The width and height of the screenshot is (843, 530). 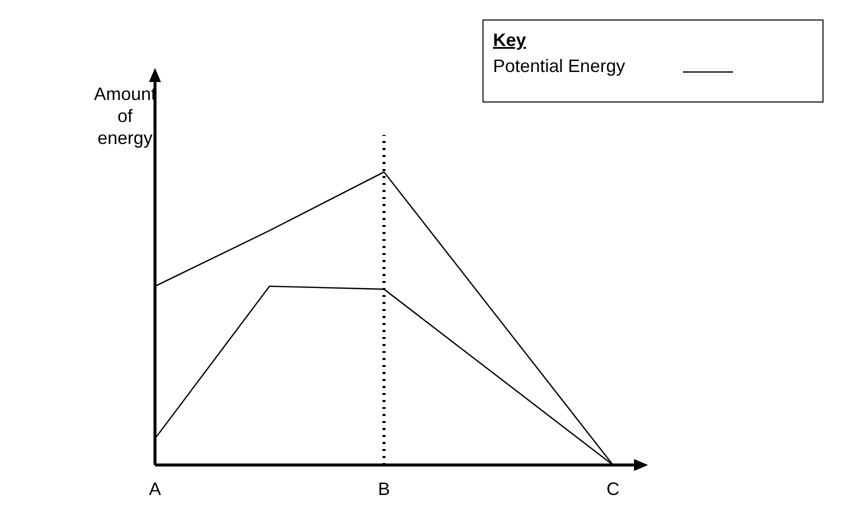 What do you see at coordinates (559, 66) in the screenshot?
I see `text: Potential Energy` at bounding box center [559, 66].